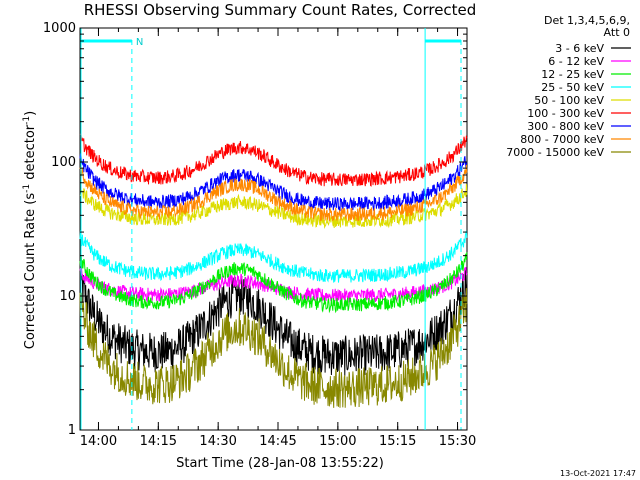 Image resolution: width=640 pixels, height=480 pixels. Describe the element at coordinates (562, 139) in the screenshot. I see `legend-label: 800 - 7000 keV` at that location.